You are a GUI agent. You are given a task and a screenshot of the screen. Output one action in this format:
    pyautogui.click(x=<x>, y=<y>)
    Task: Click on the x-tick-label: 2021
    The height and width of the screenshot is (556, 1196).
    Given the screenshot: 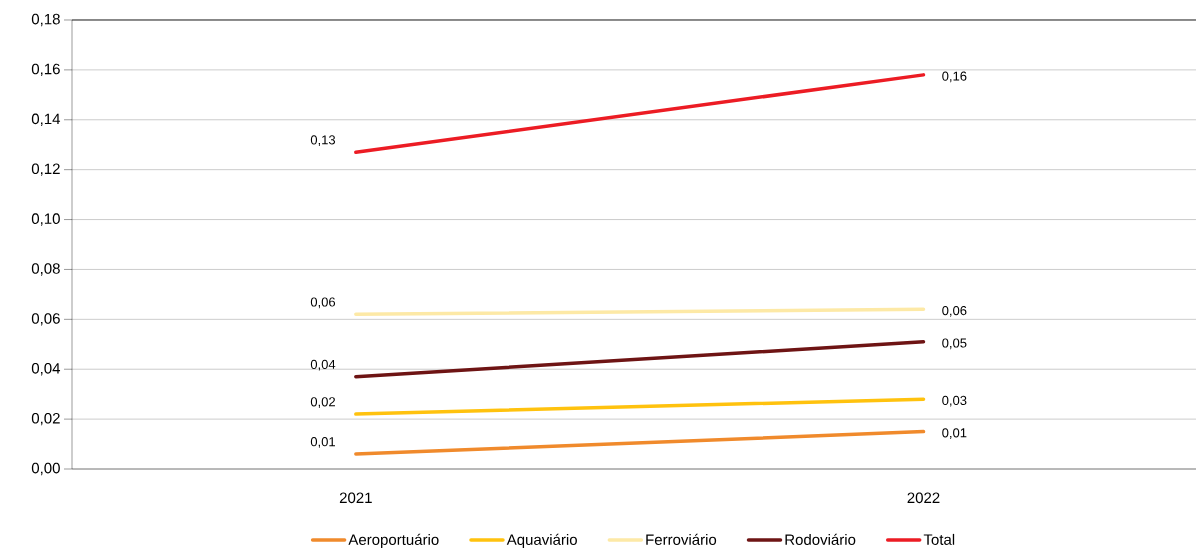 What is the action you would take?
    pyautogui.click(x=355, y=498)
    